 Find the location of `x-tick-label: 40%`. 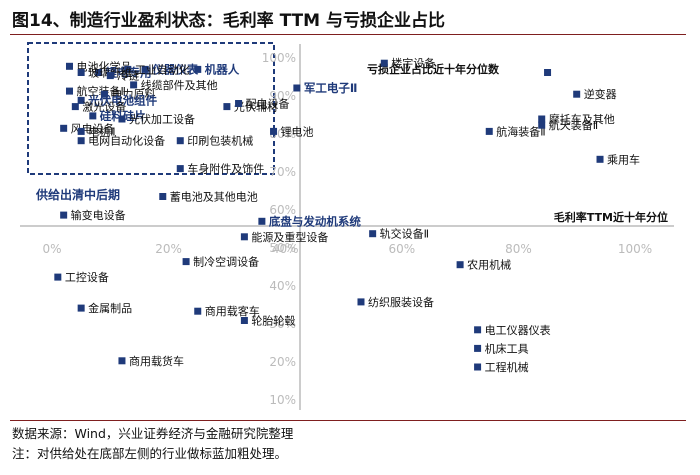

x-tick-label: 40% is located at coordinates (285, 249).